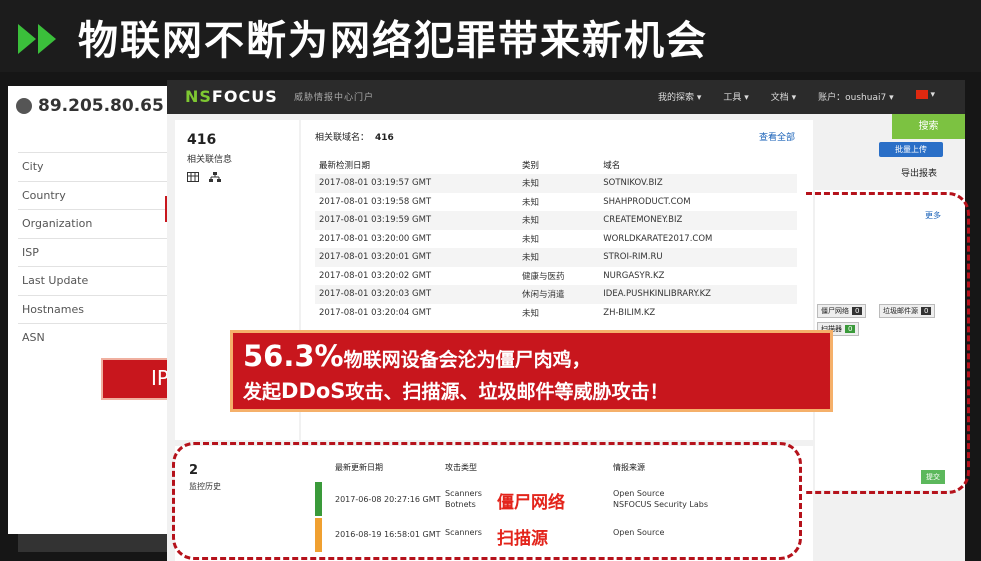  Describe the element at coordinates (354, 138) in the screenshot. I see `domains-heading: 相关联域名： 416` at that location.